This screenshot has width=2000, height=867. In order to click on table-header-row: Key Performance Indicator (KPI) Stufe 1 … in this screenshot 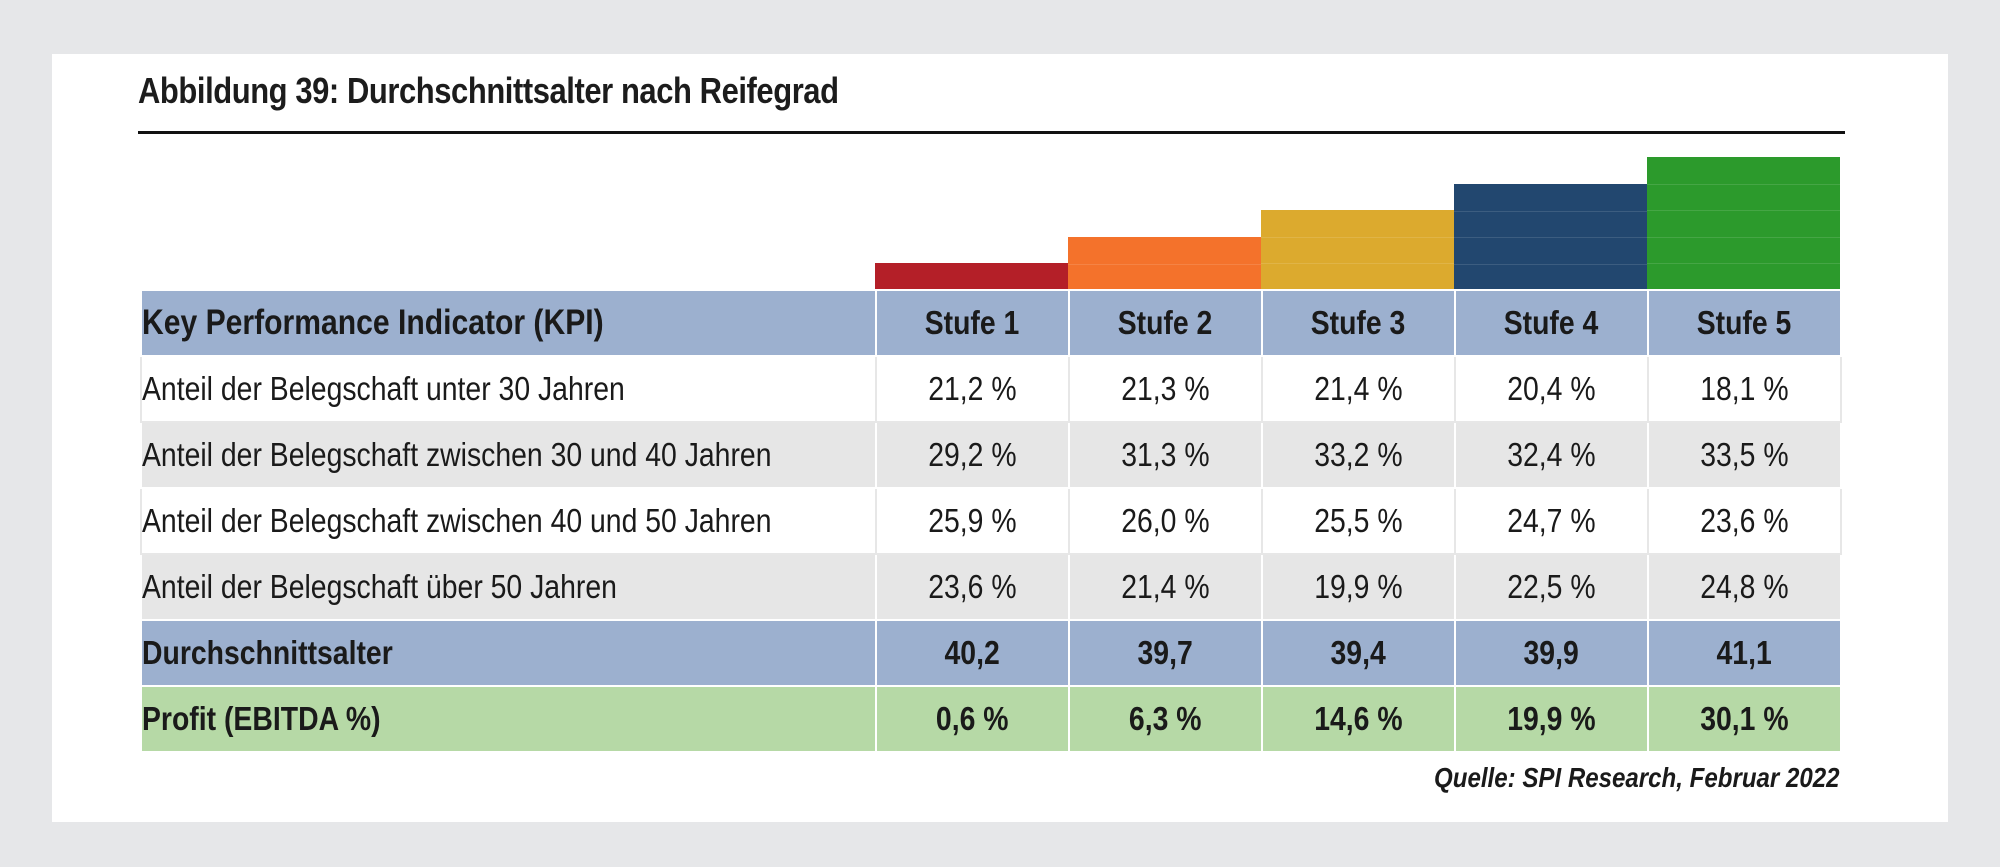, I will do `click(991, 323)`.